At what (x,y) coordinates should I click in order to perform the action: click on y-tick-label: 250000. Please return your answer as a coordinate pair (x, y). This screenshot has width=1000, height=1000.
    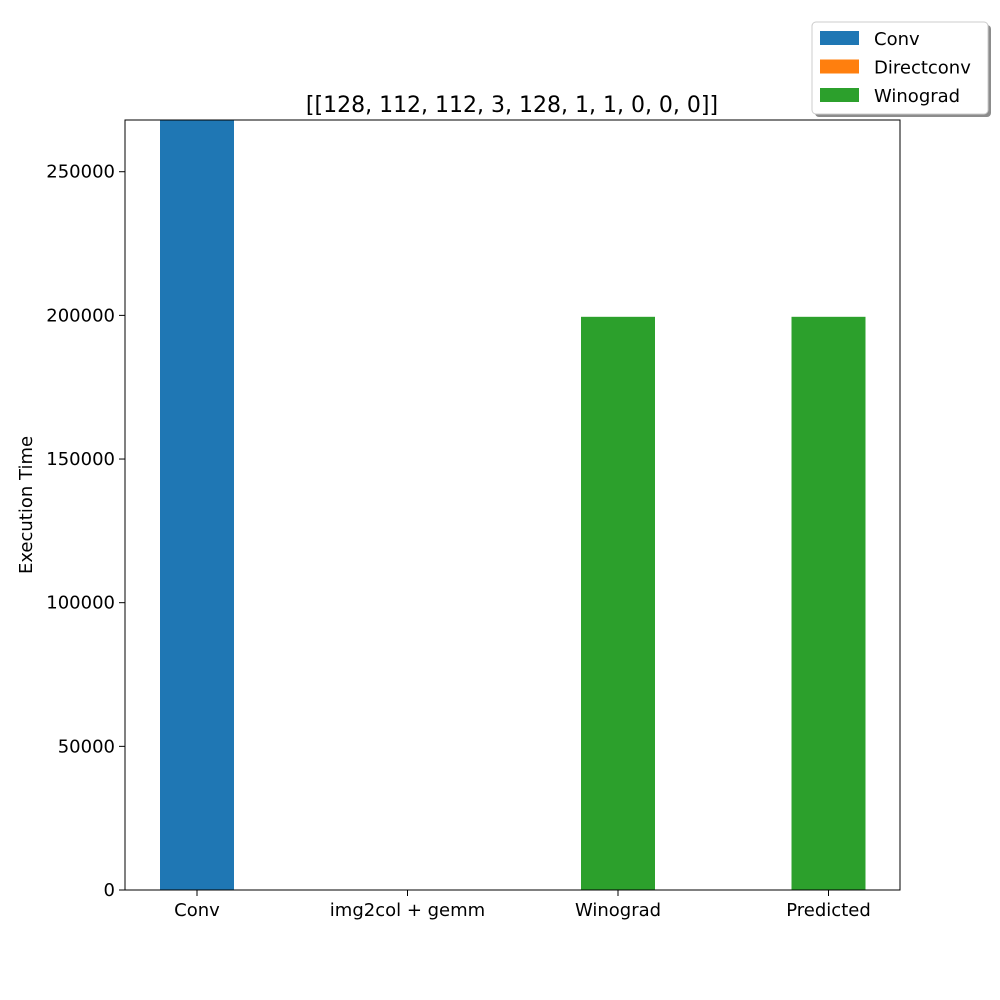
    Looking at the image, I should click on (80, 172).